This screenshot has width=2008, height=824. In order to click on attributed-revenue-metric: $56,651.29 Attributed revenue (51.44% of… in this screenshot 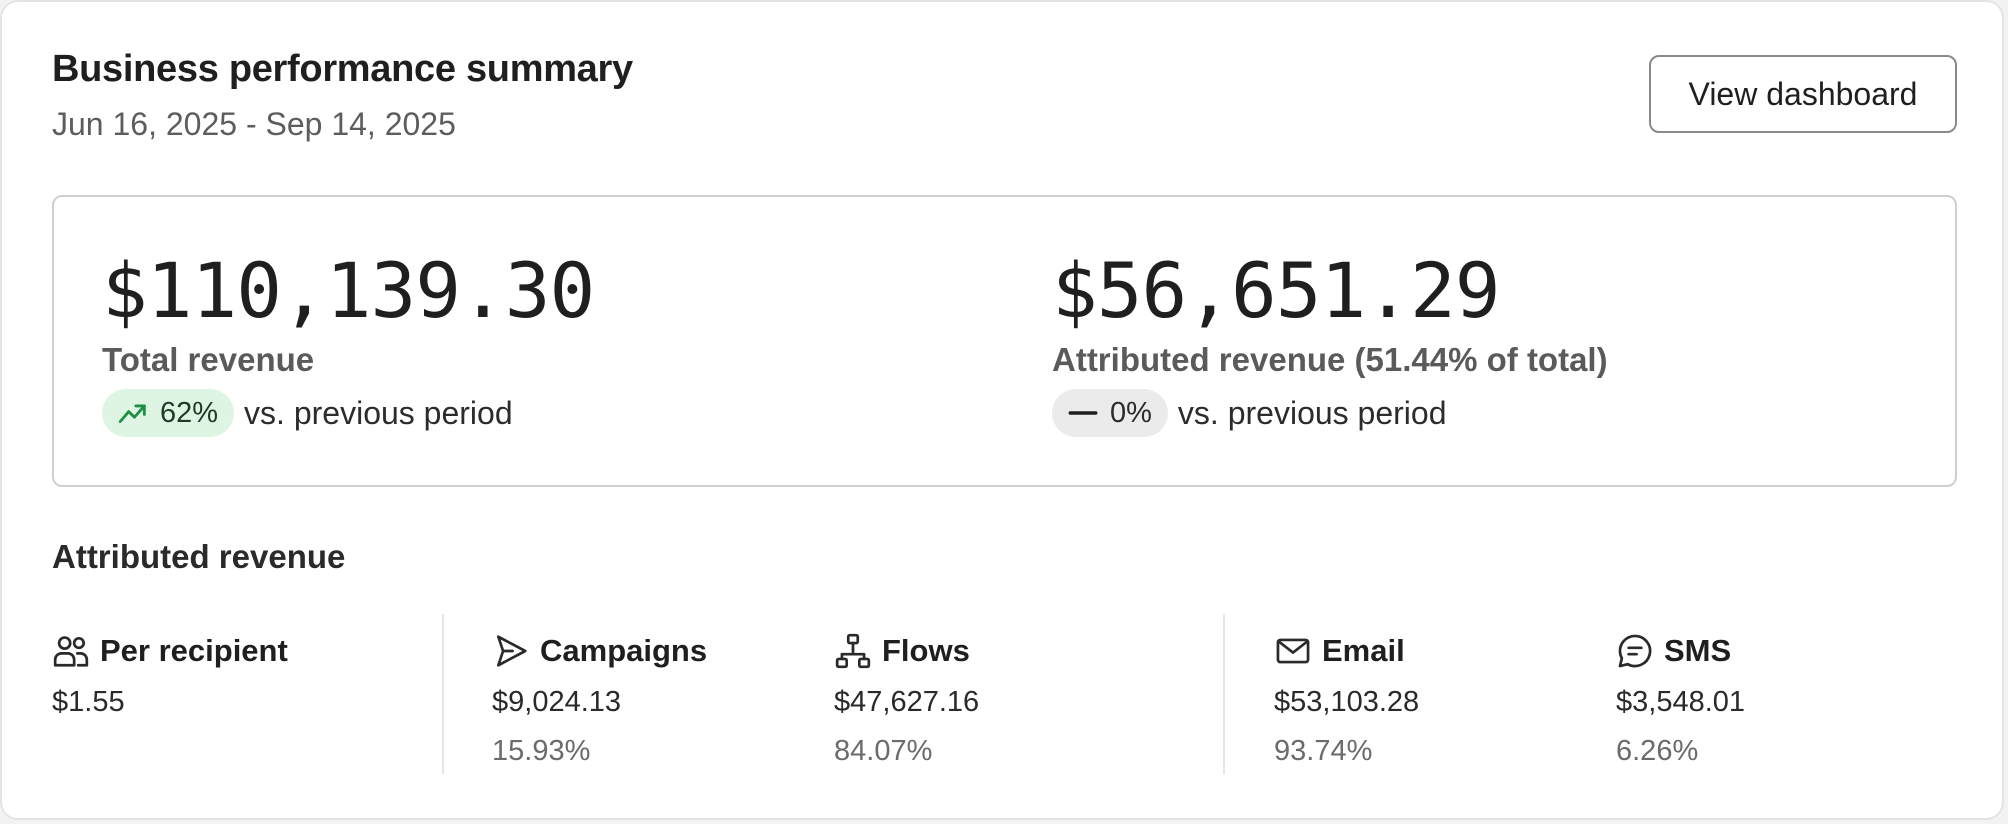, I will do `click(1330, 343)`.